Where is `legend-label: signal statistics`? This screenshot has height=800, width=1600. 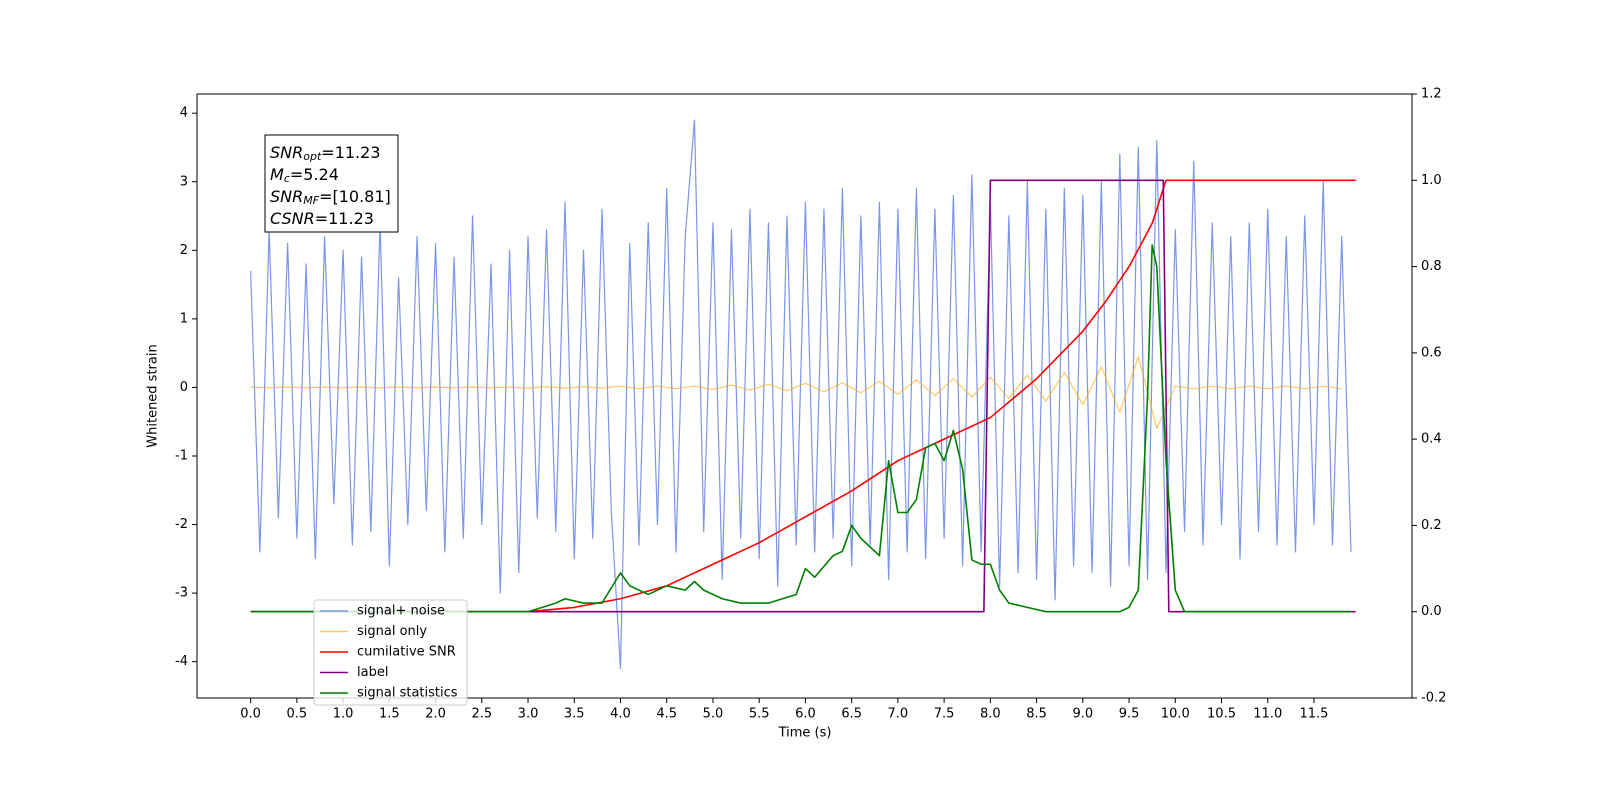
legend-label: signal statistics is located at coordinates (407, 693).